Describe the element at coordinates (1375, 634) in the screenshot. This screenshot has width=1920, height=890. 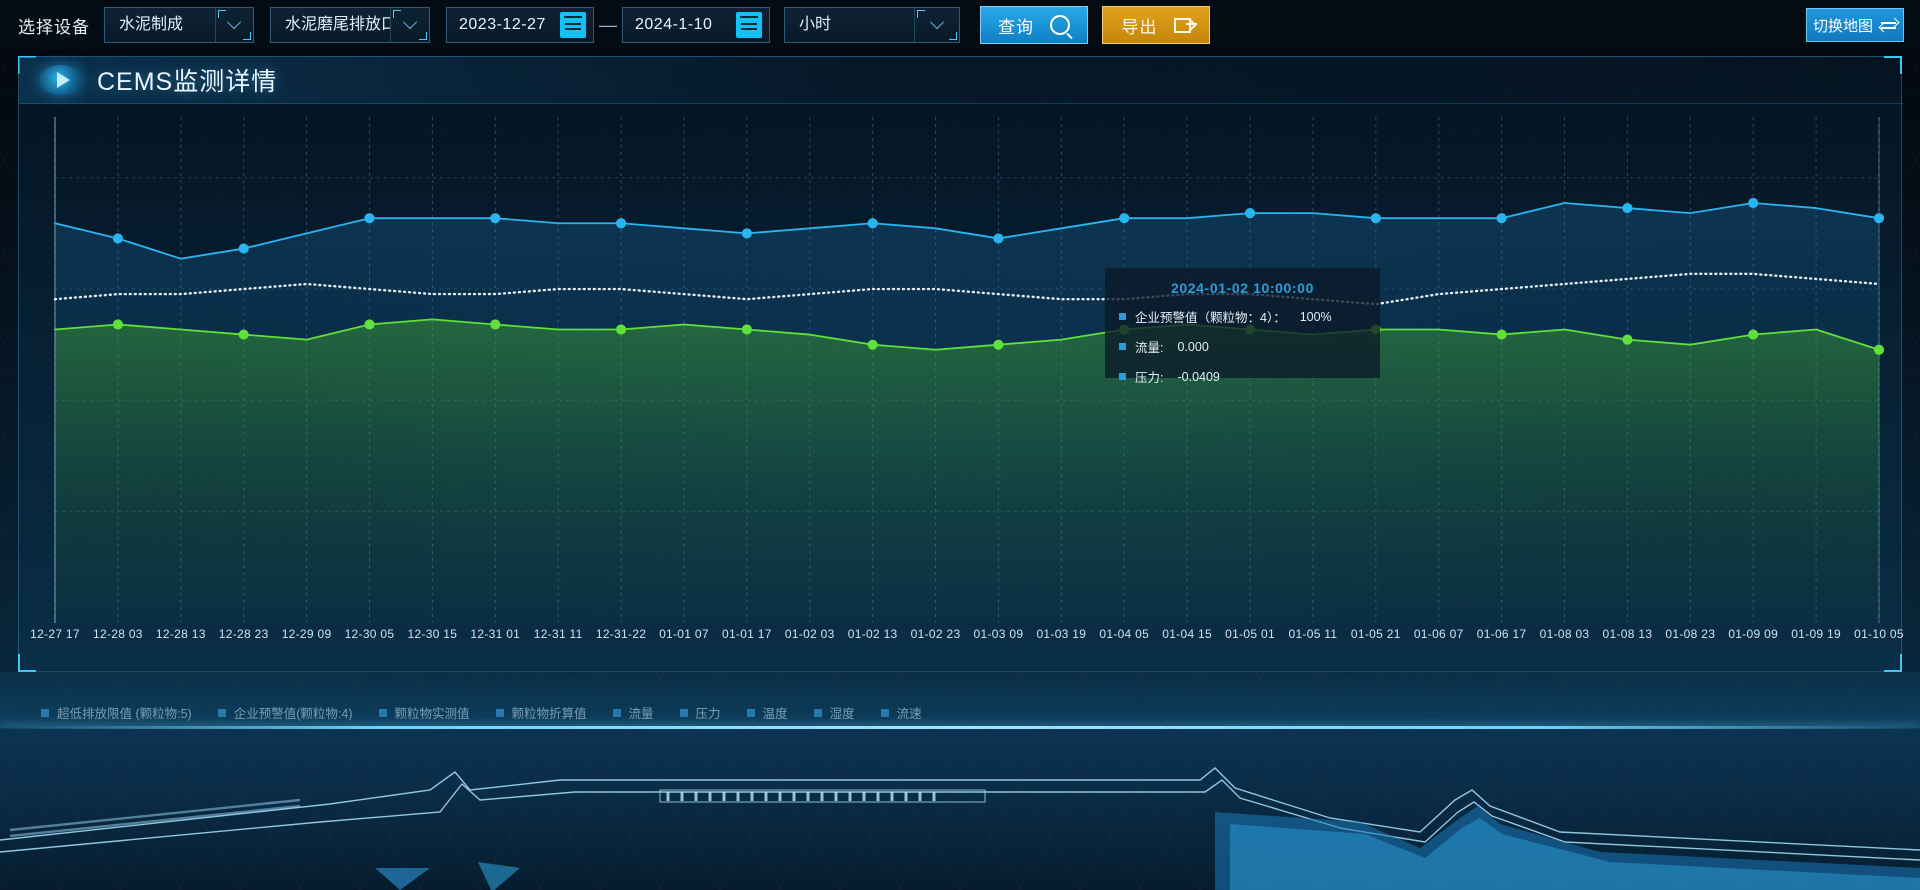
I see `x-axis-tick-label: 01-05 21` at that location.